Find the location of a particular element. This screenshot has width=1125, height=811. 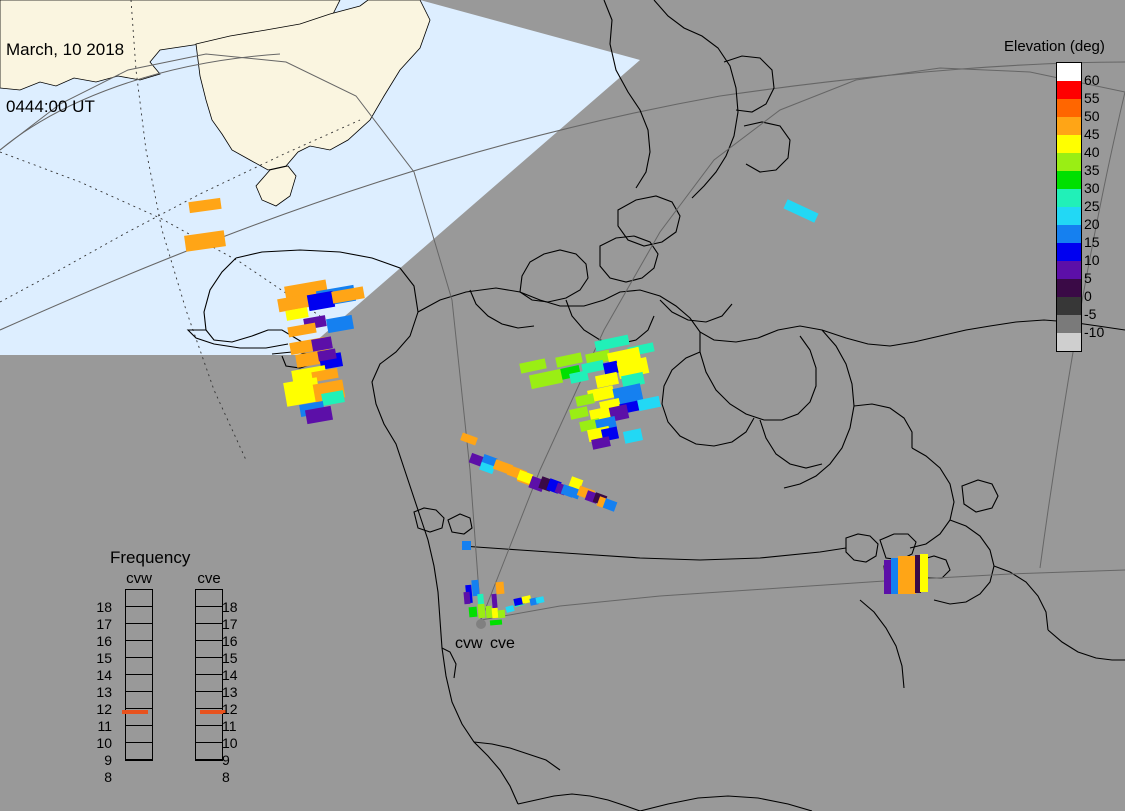

gauge-name-label: cvw is located at coordinates (139, 578).